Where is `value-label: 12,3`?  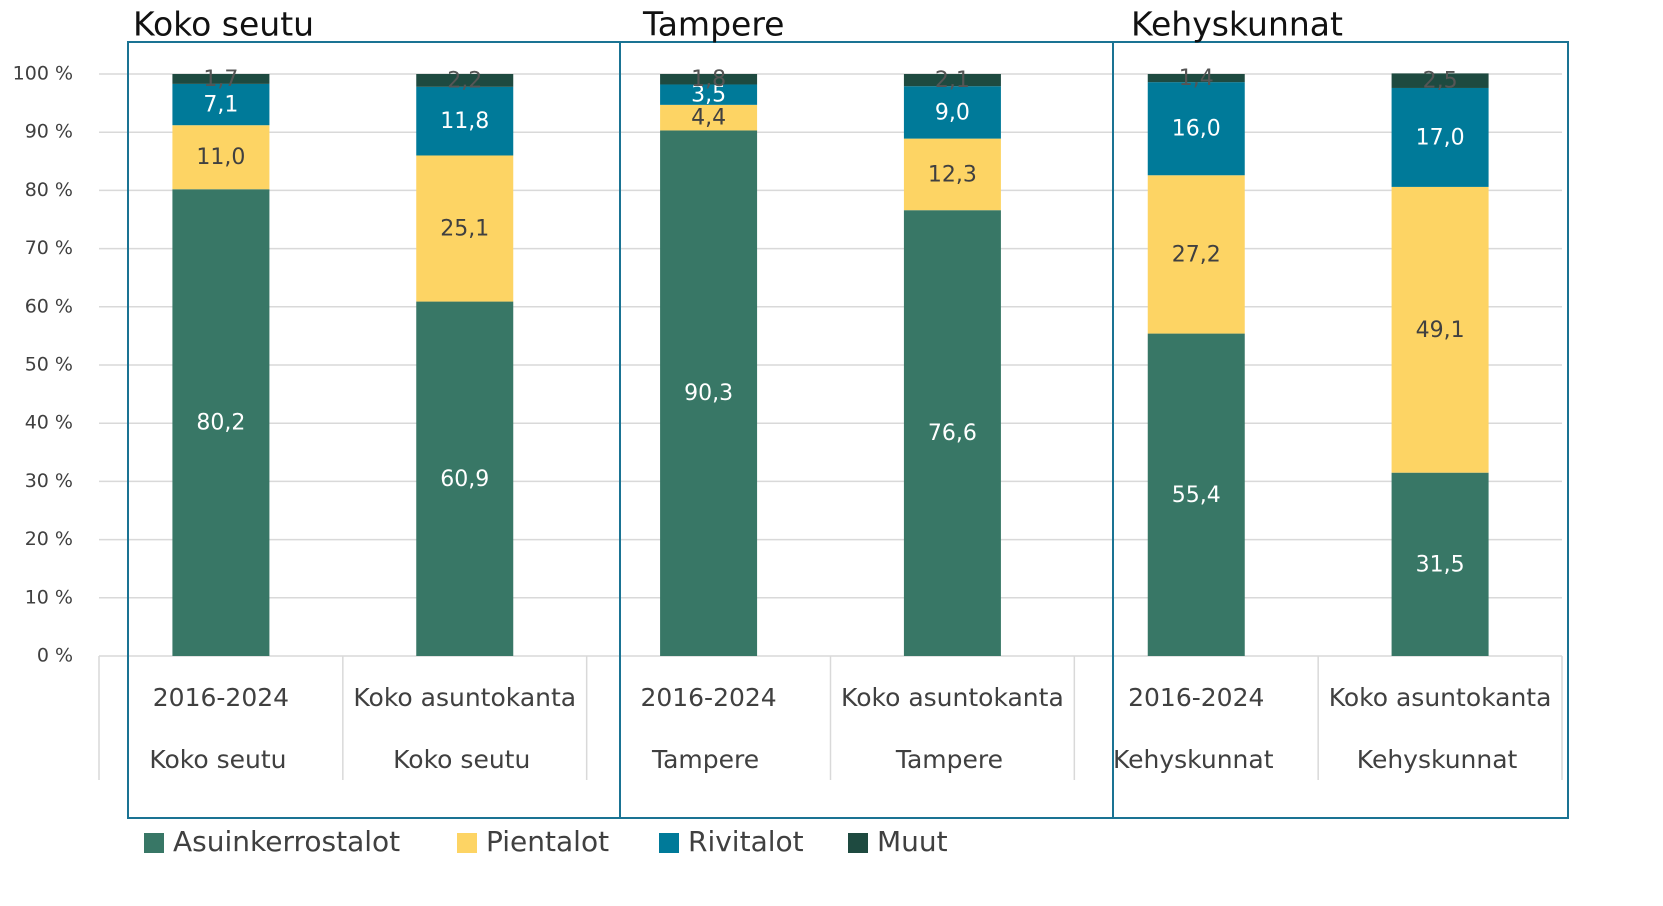 value-label: 12,3 is located at coordinates (952, 174).